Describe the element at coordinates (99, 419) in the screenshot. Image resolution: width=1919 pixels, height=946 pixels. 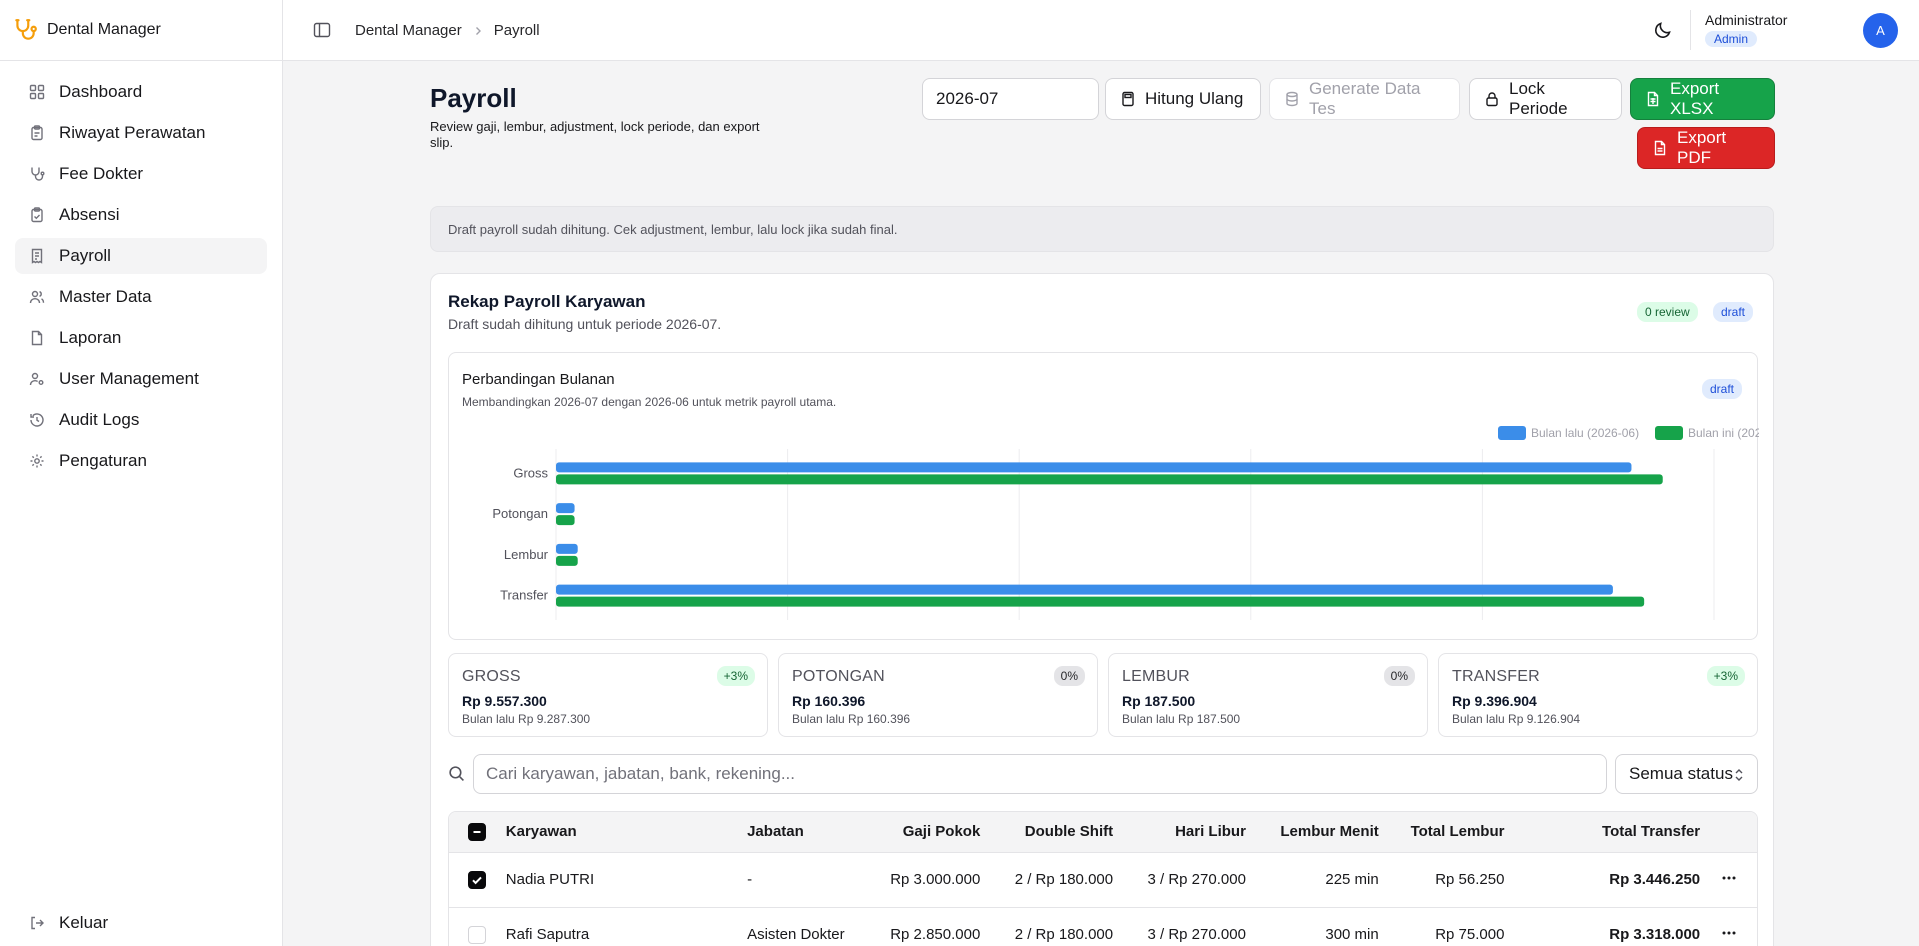
I see `sidebar-item-label: Audit Logs` at that location.